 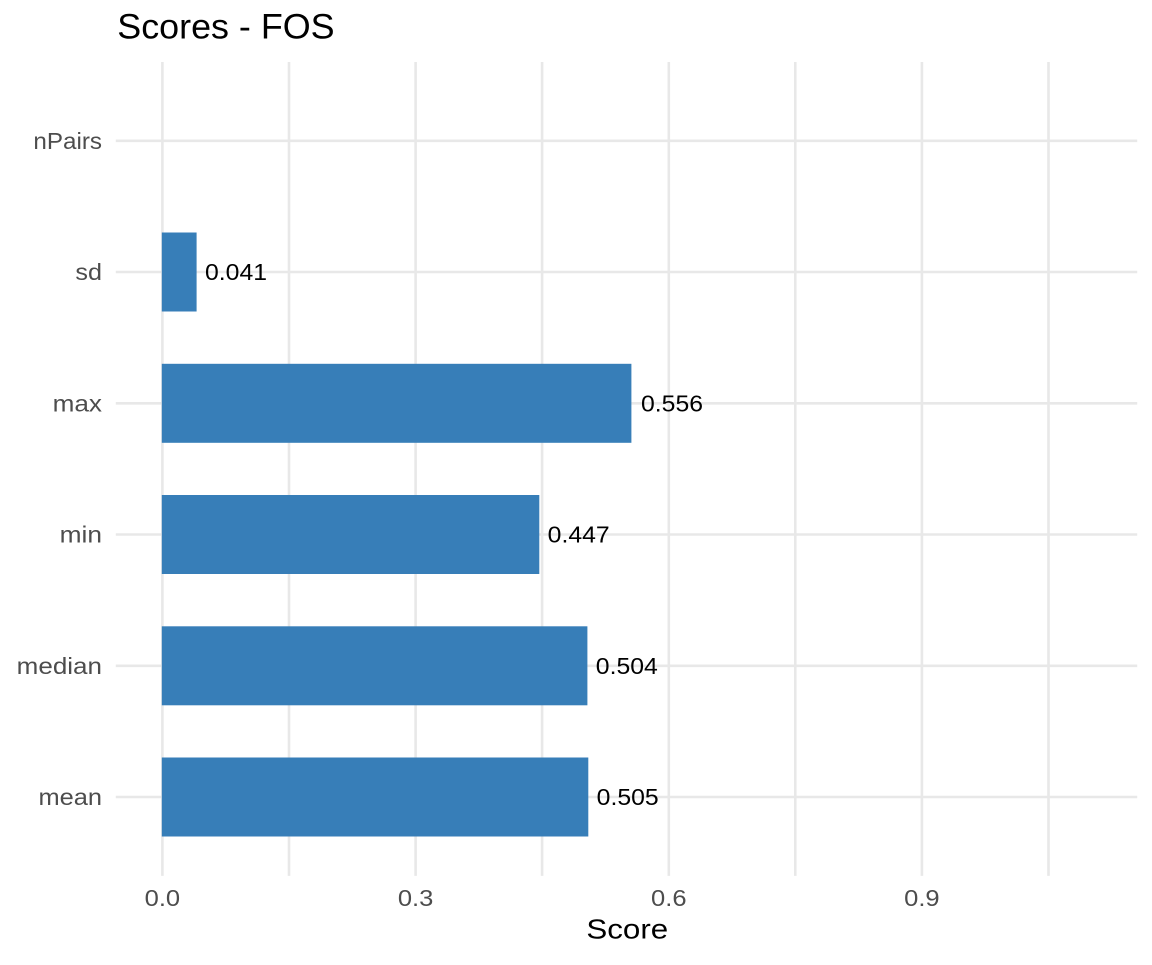 I want to click on svg-text: 0.505, so click(x=628, y=797).